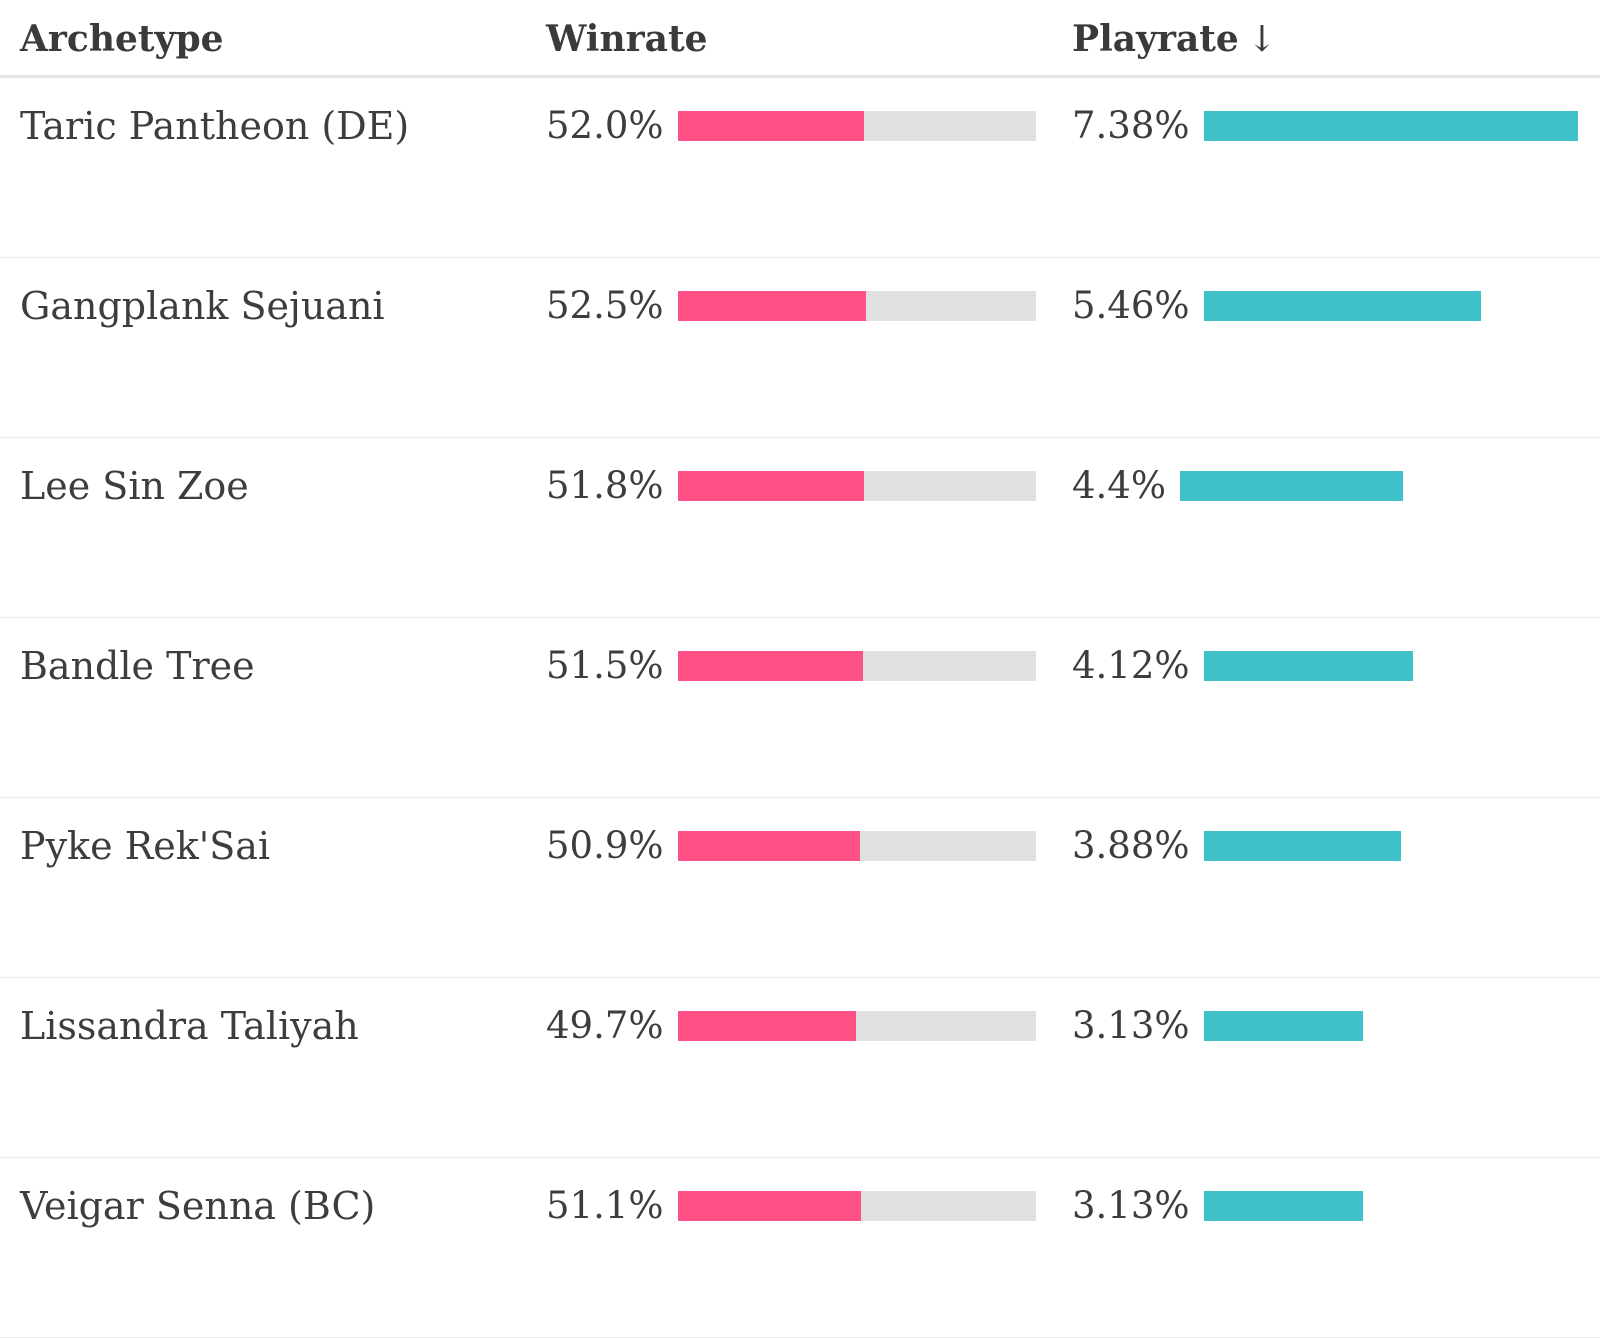 The height and width of the screenshot is (1338, 1600). Describe the element at coordinates (809, 527) in the screenshot. I see `winrate-cell: 51.8%` at that location.